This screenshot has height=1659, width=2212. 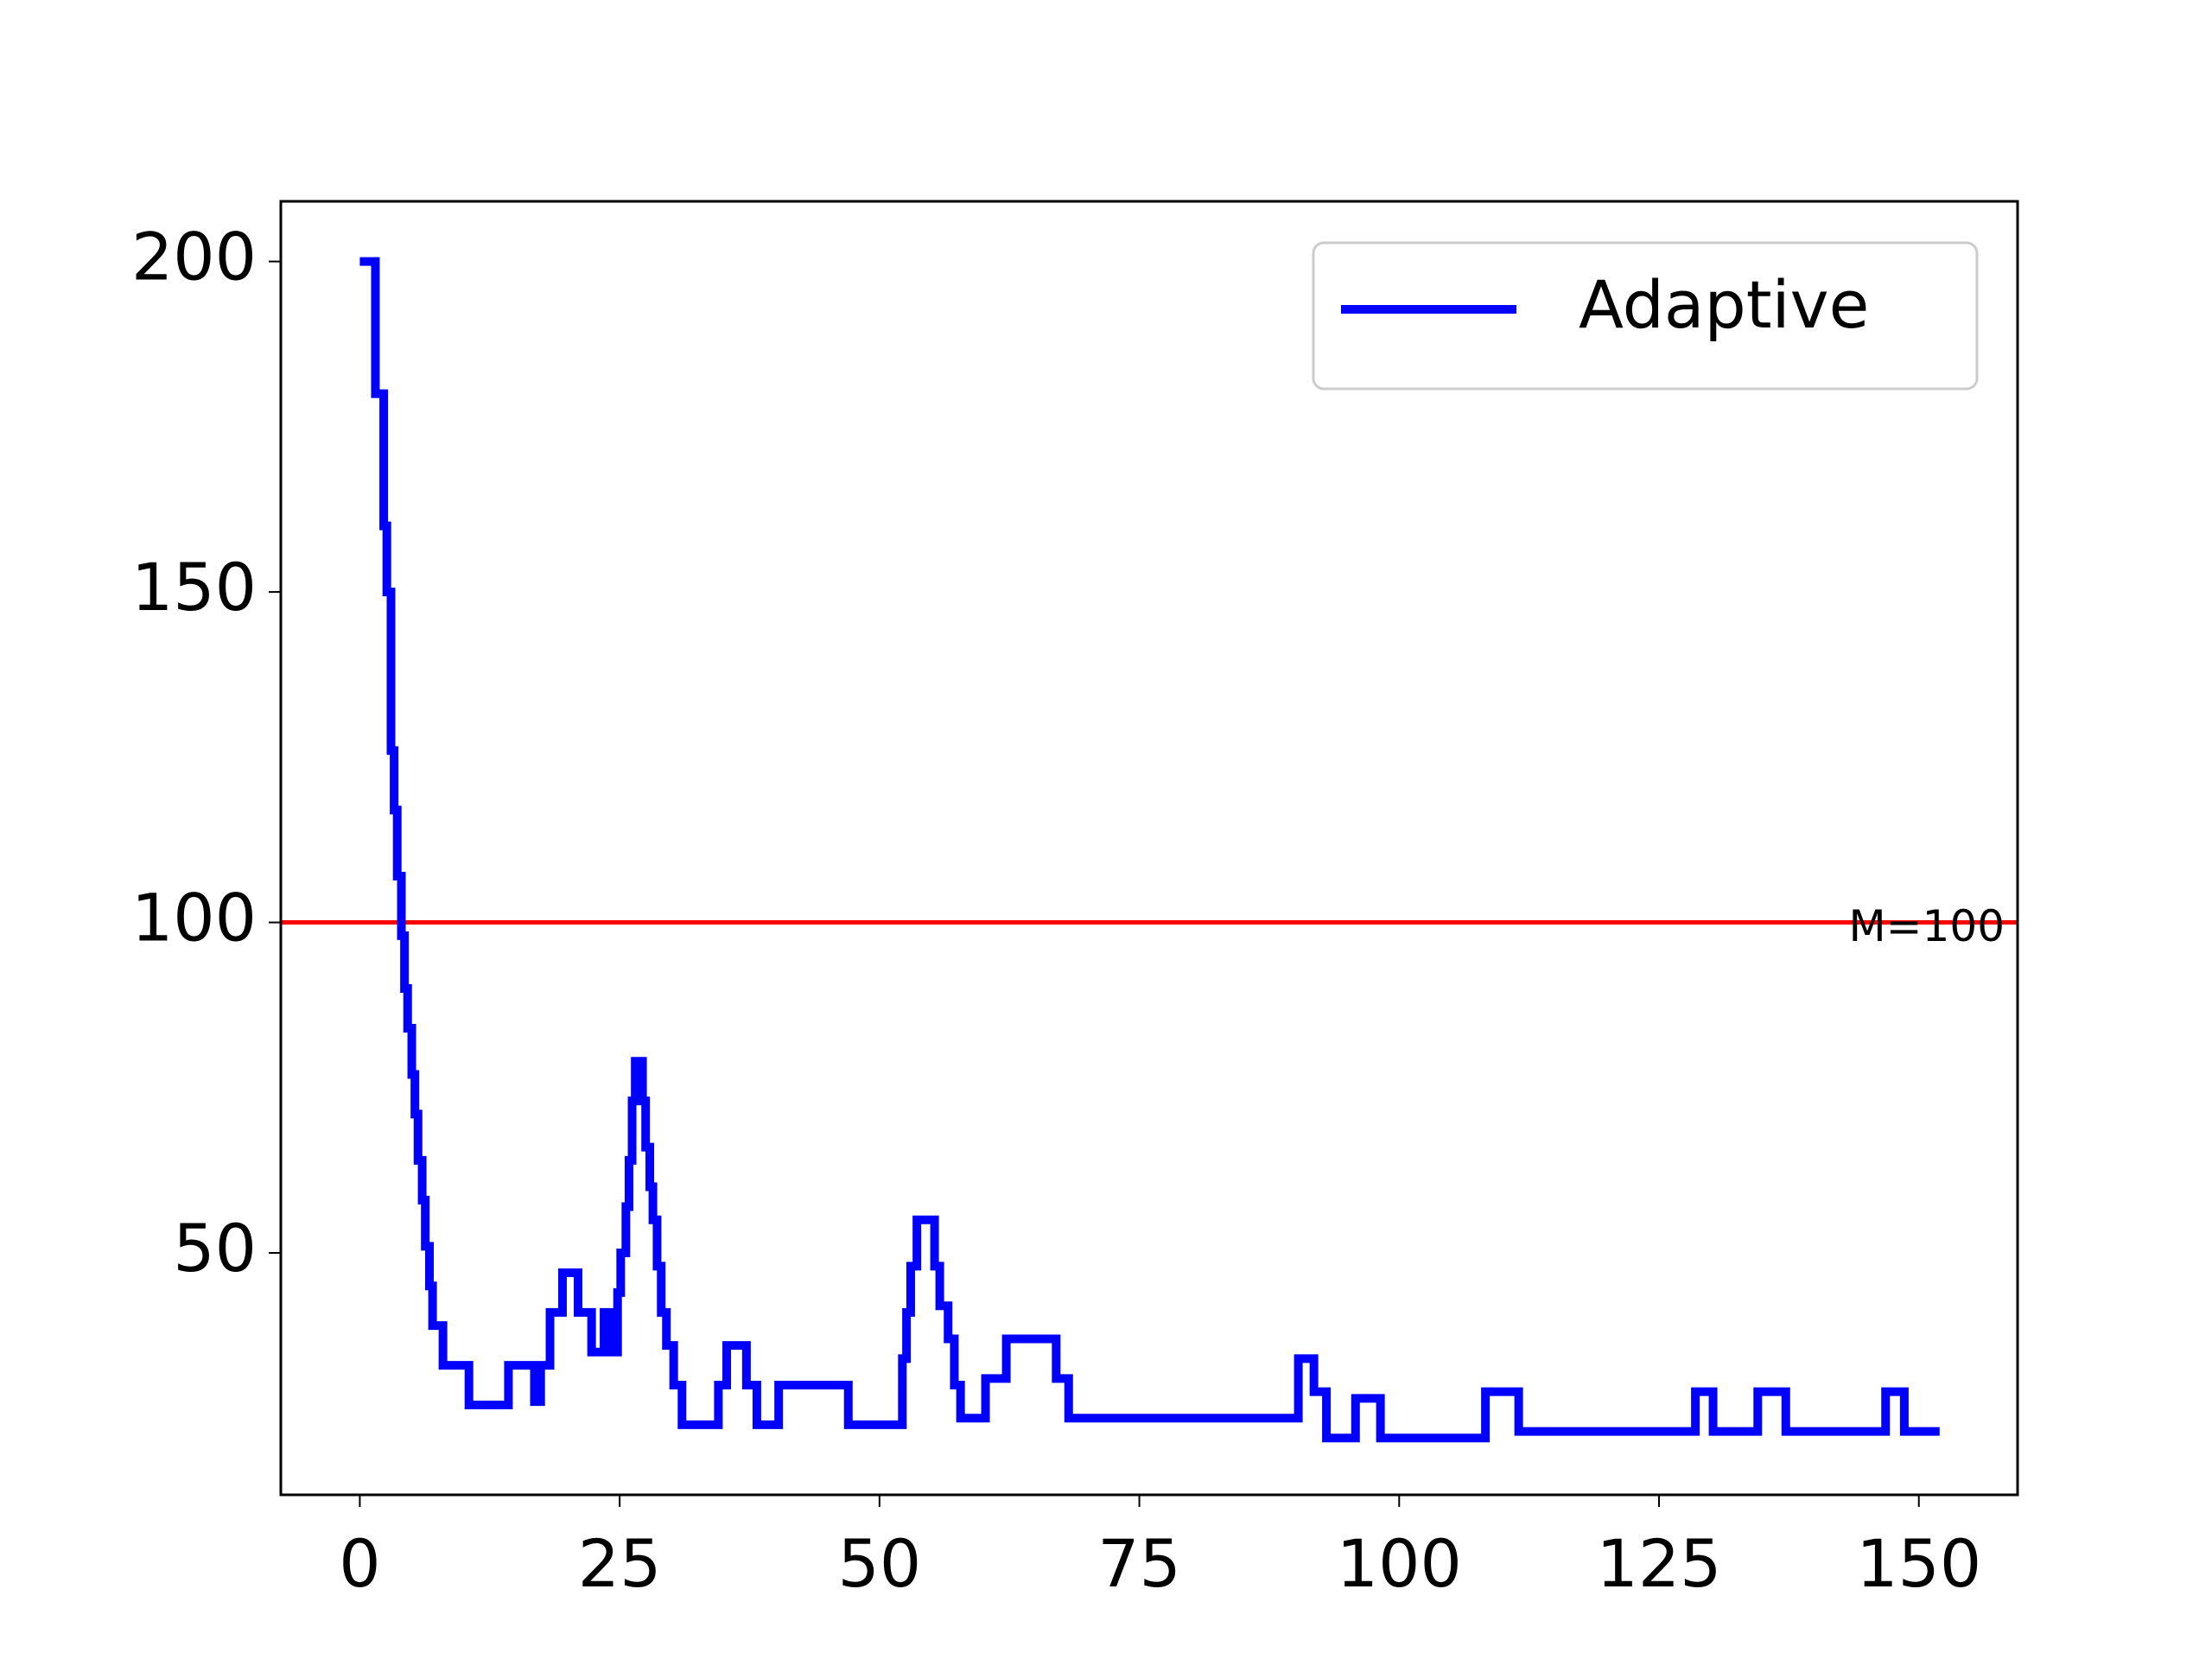 What do you see at coordinates (1927, 926) in the screenshot?
I see `reference-label: M=100` at bounding box center [1927, 926].